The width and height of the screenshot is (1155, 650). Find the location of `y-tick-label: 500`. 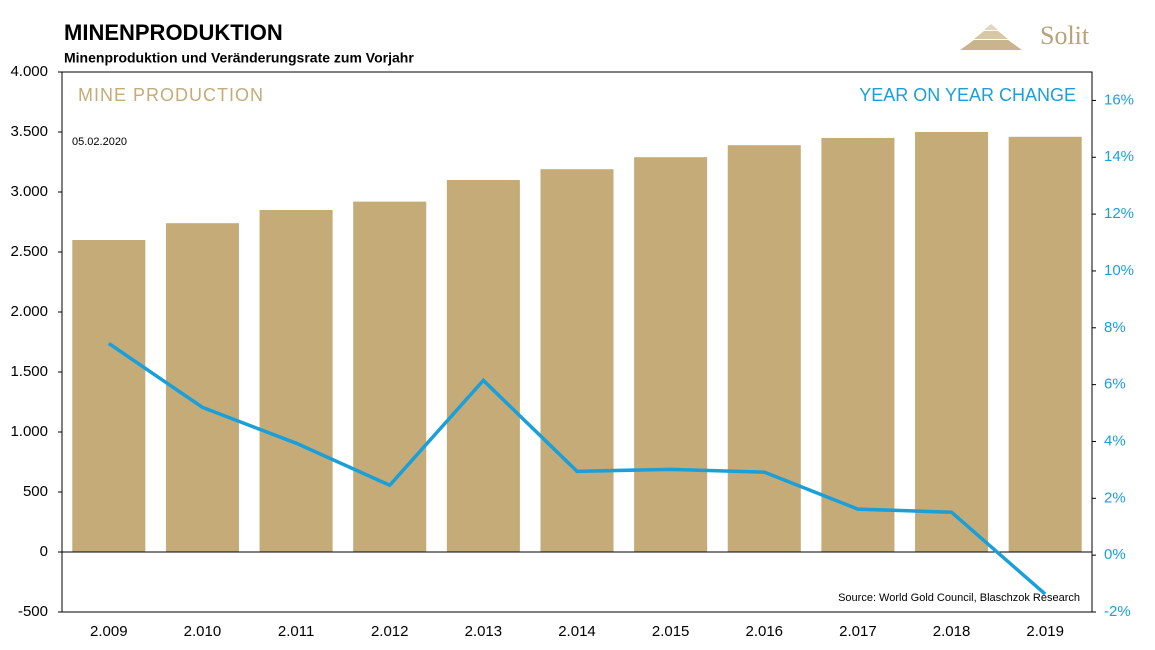

y-tick-label: 500 is located at coordinates (35, 491).